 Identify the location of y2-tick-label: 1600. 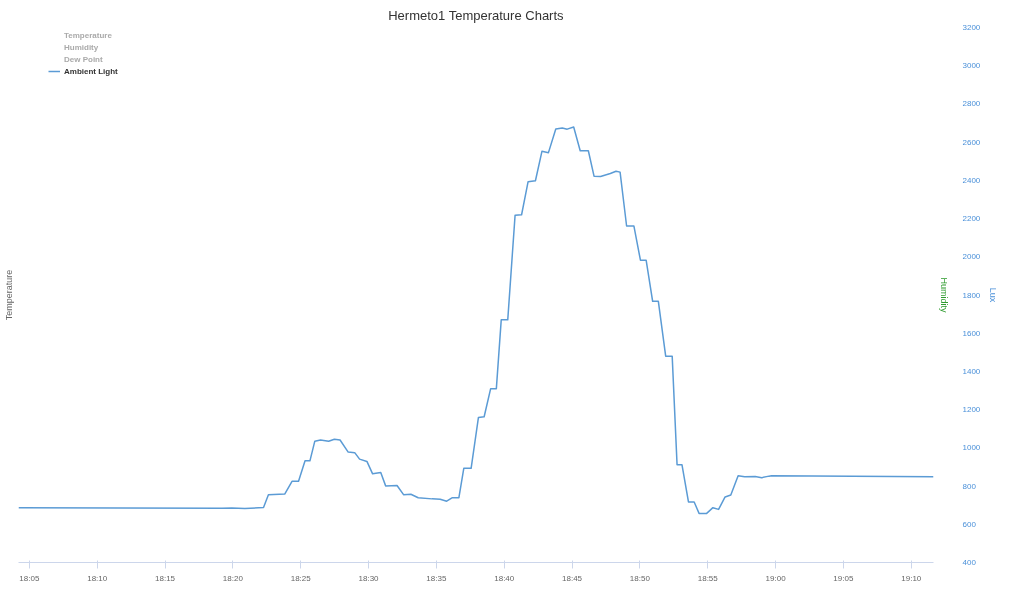
(971, 333).